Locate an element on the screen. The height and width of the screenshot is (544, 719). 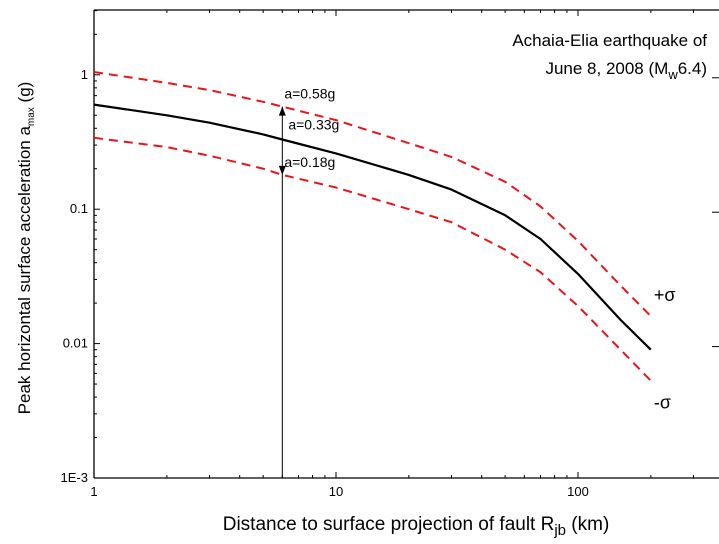
arrow-down-head is located at coordinates (282, 170).